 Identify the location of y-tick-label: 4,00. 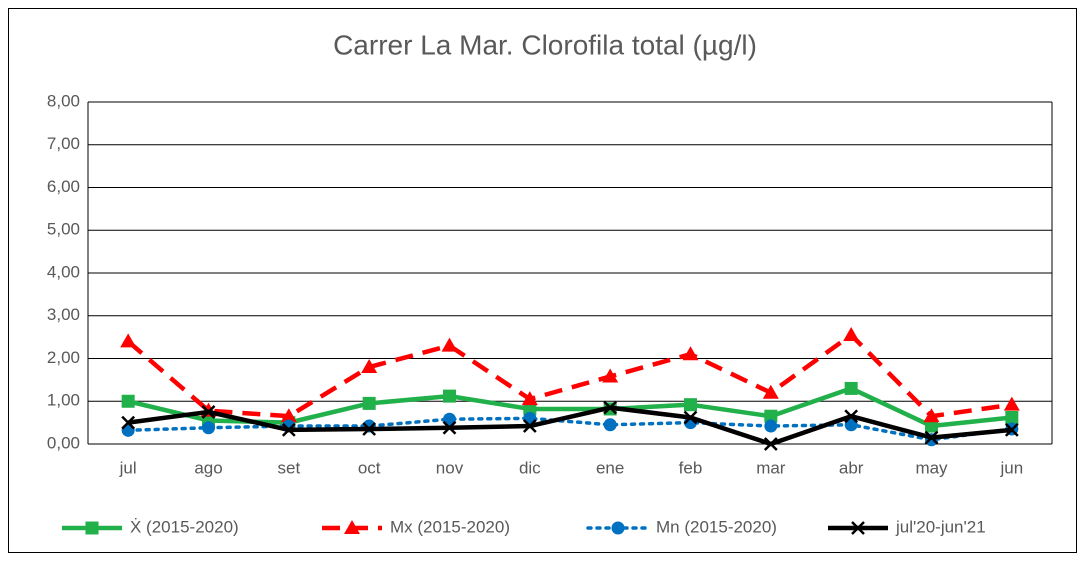
(63, 271).